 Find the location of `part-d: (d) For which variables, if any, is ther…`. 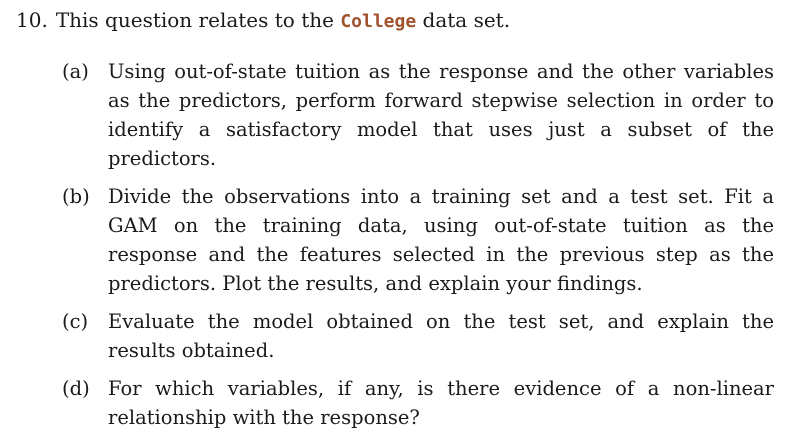

part-d: (d) For which variables, if any, is ther… is located at coordinates (418, 403).